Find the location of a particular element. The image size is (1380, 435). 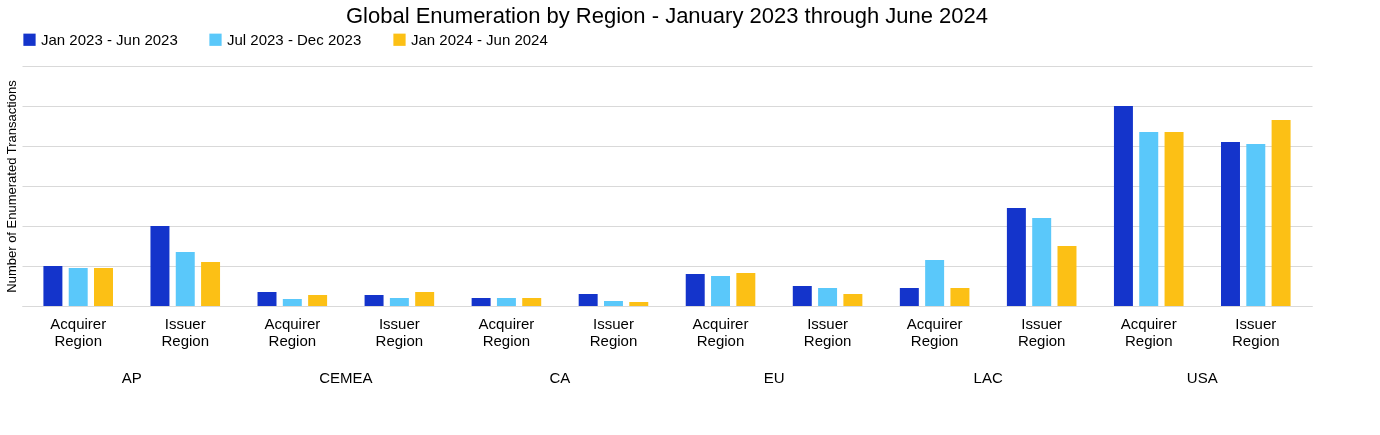

text: AP is located at coordinates (131, 377).